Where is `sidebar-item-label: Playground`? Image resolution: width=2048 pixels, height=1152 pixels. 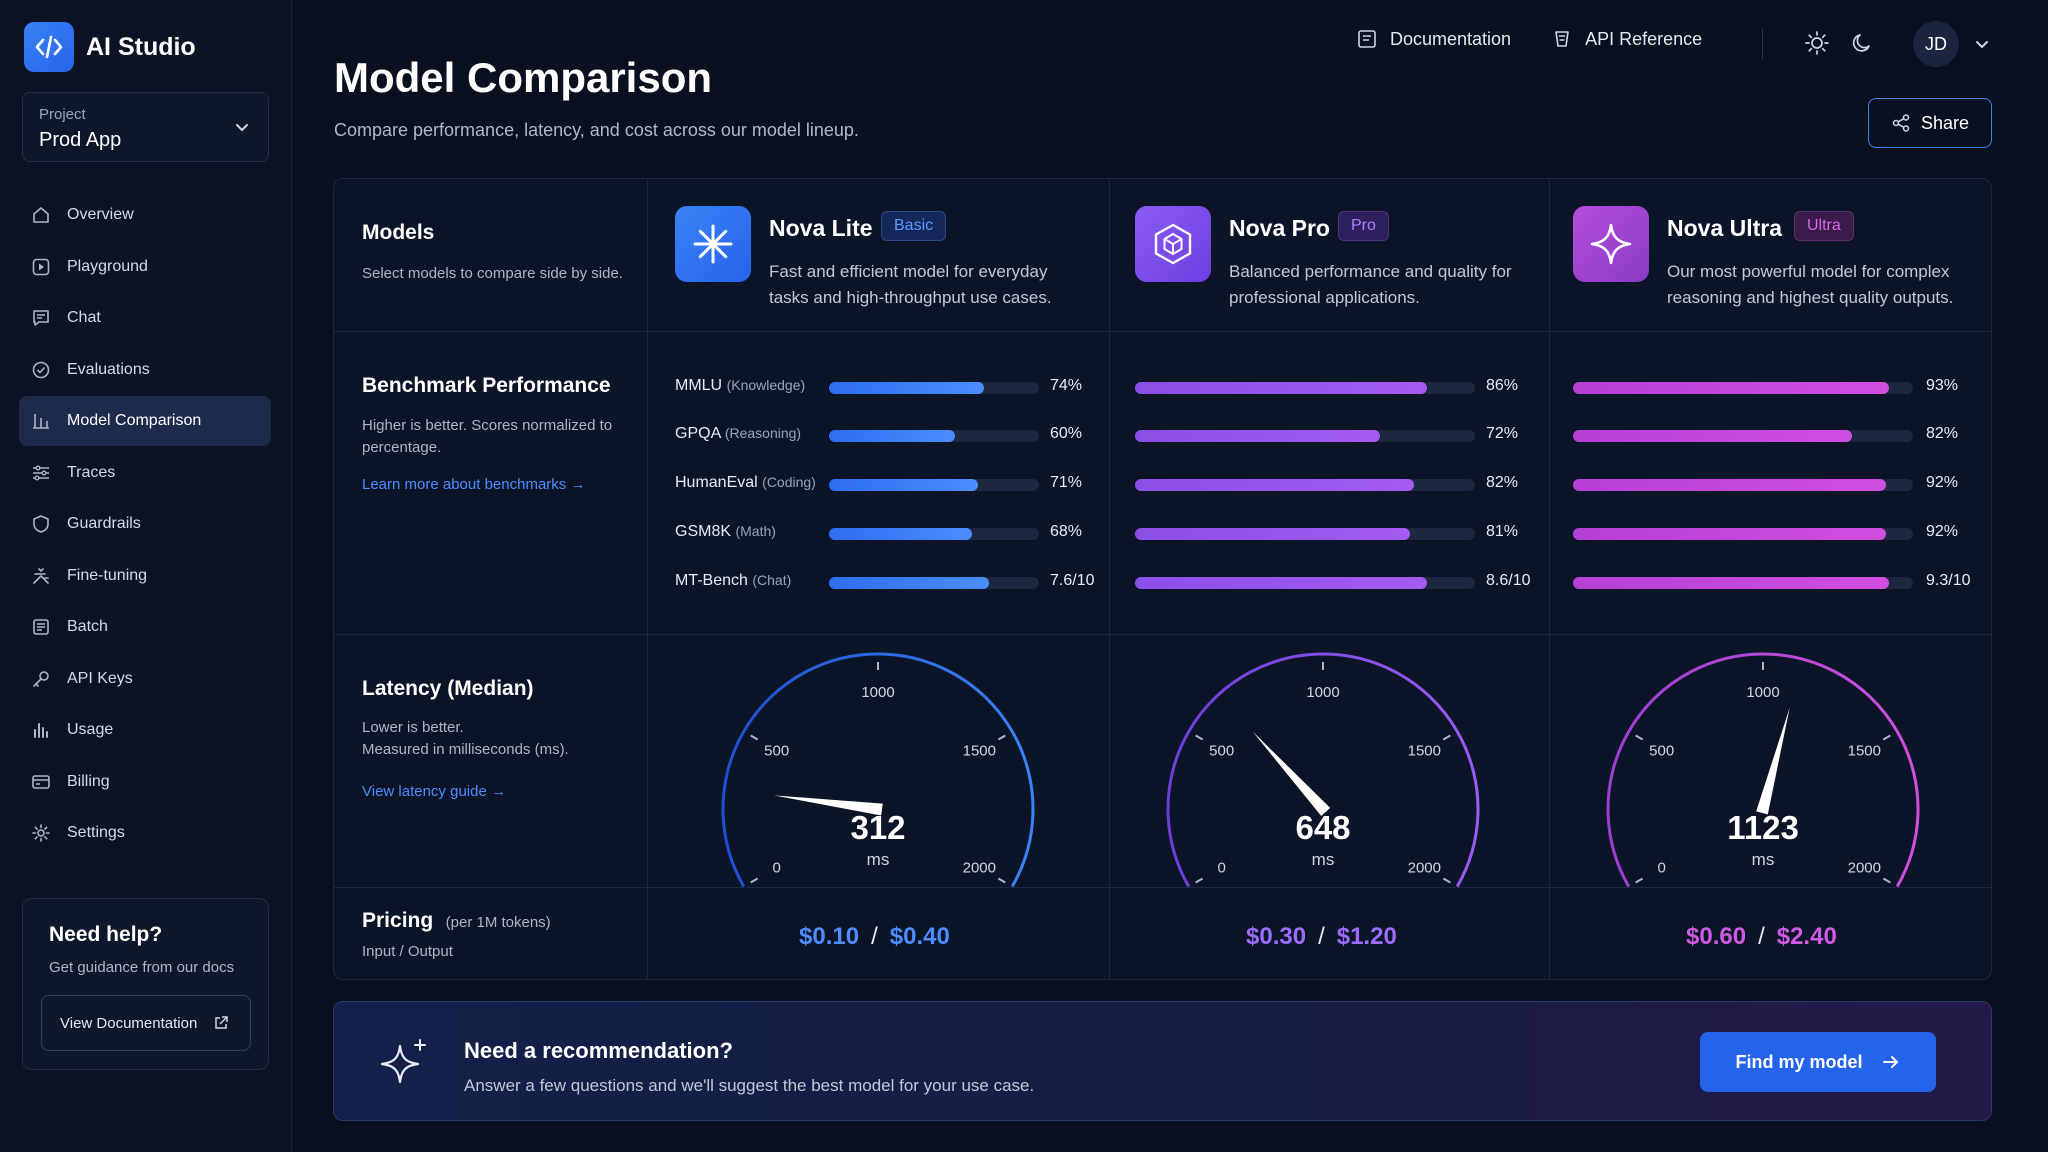
sidebar-item-label: Playground is located at coordinates (107, 266).